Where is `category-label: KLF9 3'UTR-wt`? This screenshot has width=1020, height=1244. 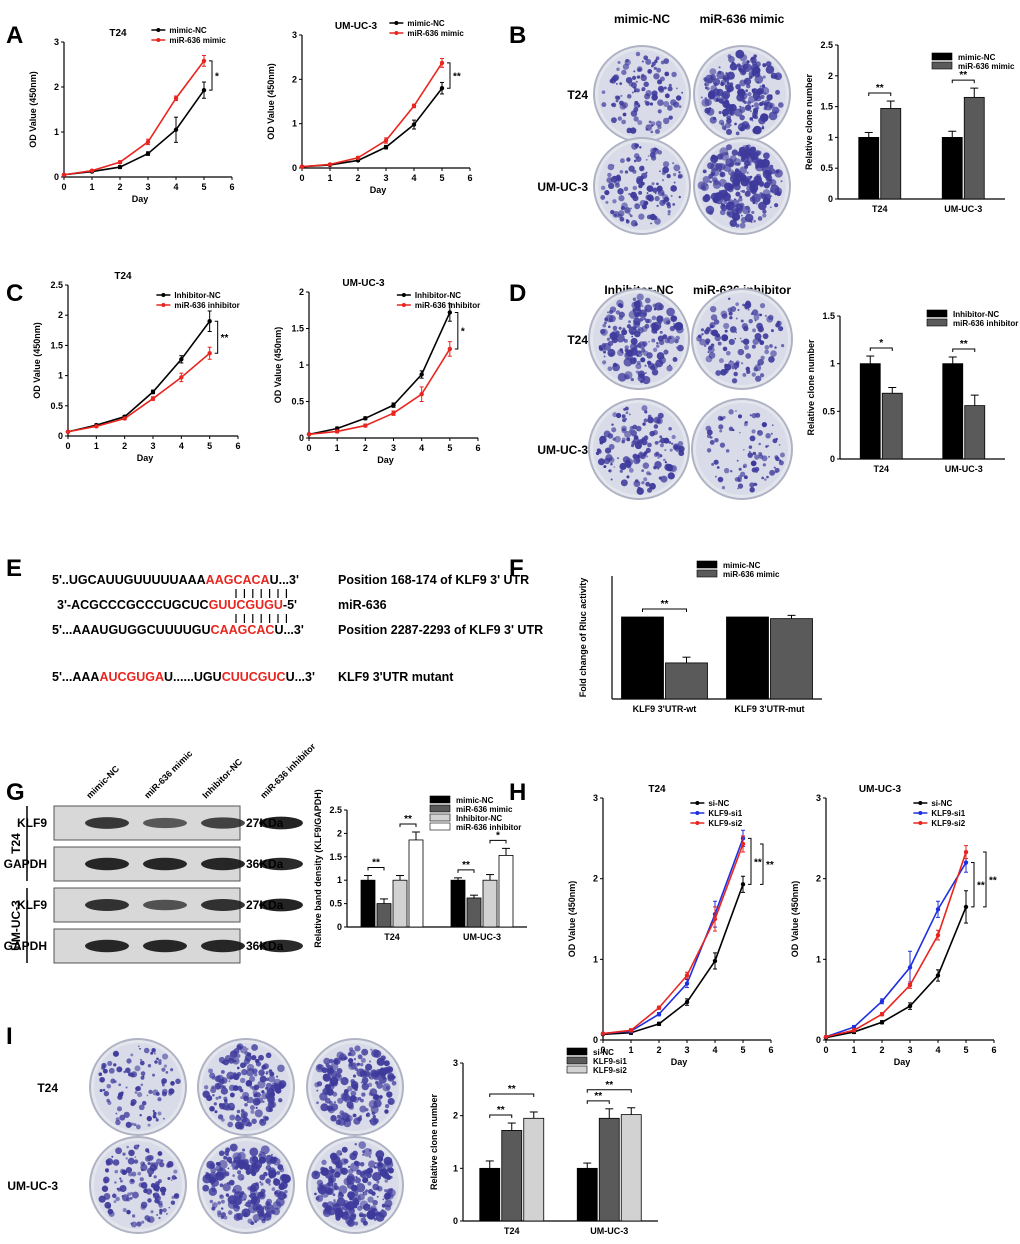
category-label: KLF9 3'UTR-wt is located at coordinates (665, 709).